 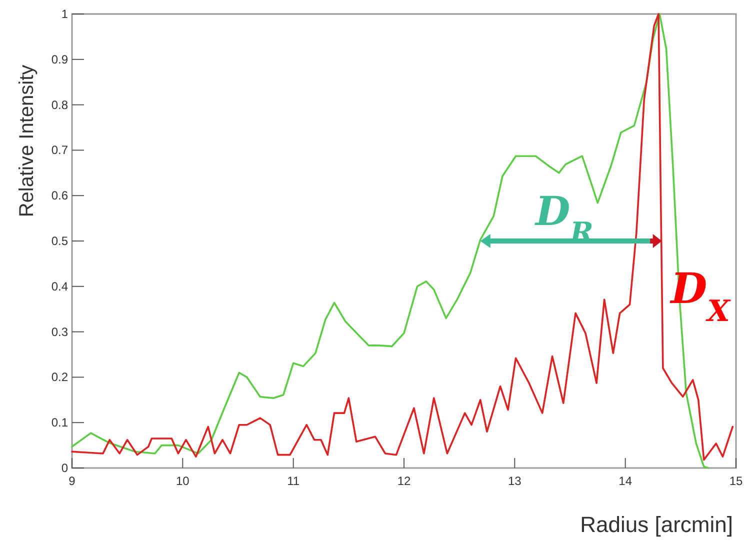 What do you see at coordinates (59, 286) in the screenshot?
I see `y-tick-label: 0.4` at bounding box center [59, 286].